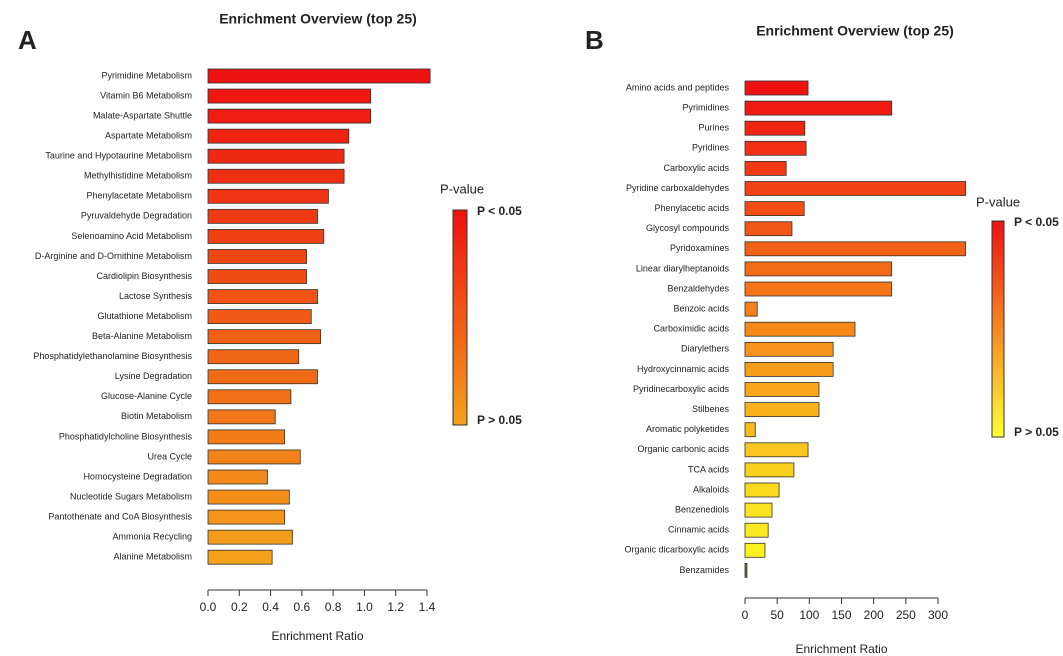 Image resolution: width=1063 pixels, height=656 pixels. What do you see at coordinates (1036, 222) in the screenshot?
I see `legend-label: P < 0.05` at bounding box center [1036, 222].